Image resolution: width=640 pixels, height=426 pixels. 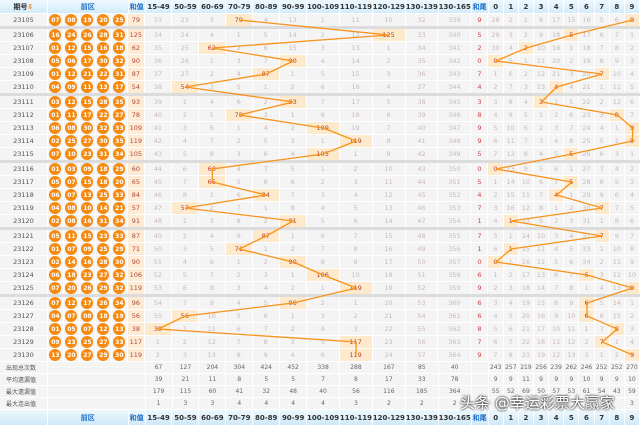 What do you see at coordinates (104, 141) in the screenshot?
I see `ball-cell: 30` at bounding box center [104, 141].